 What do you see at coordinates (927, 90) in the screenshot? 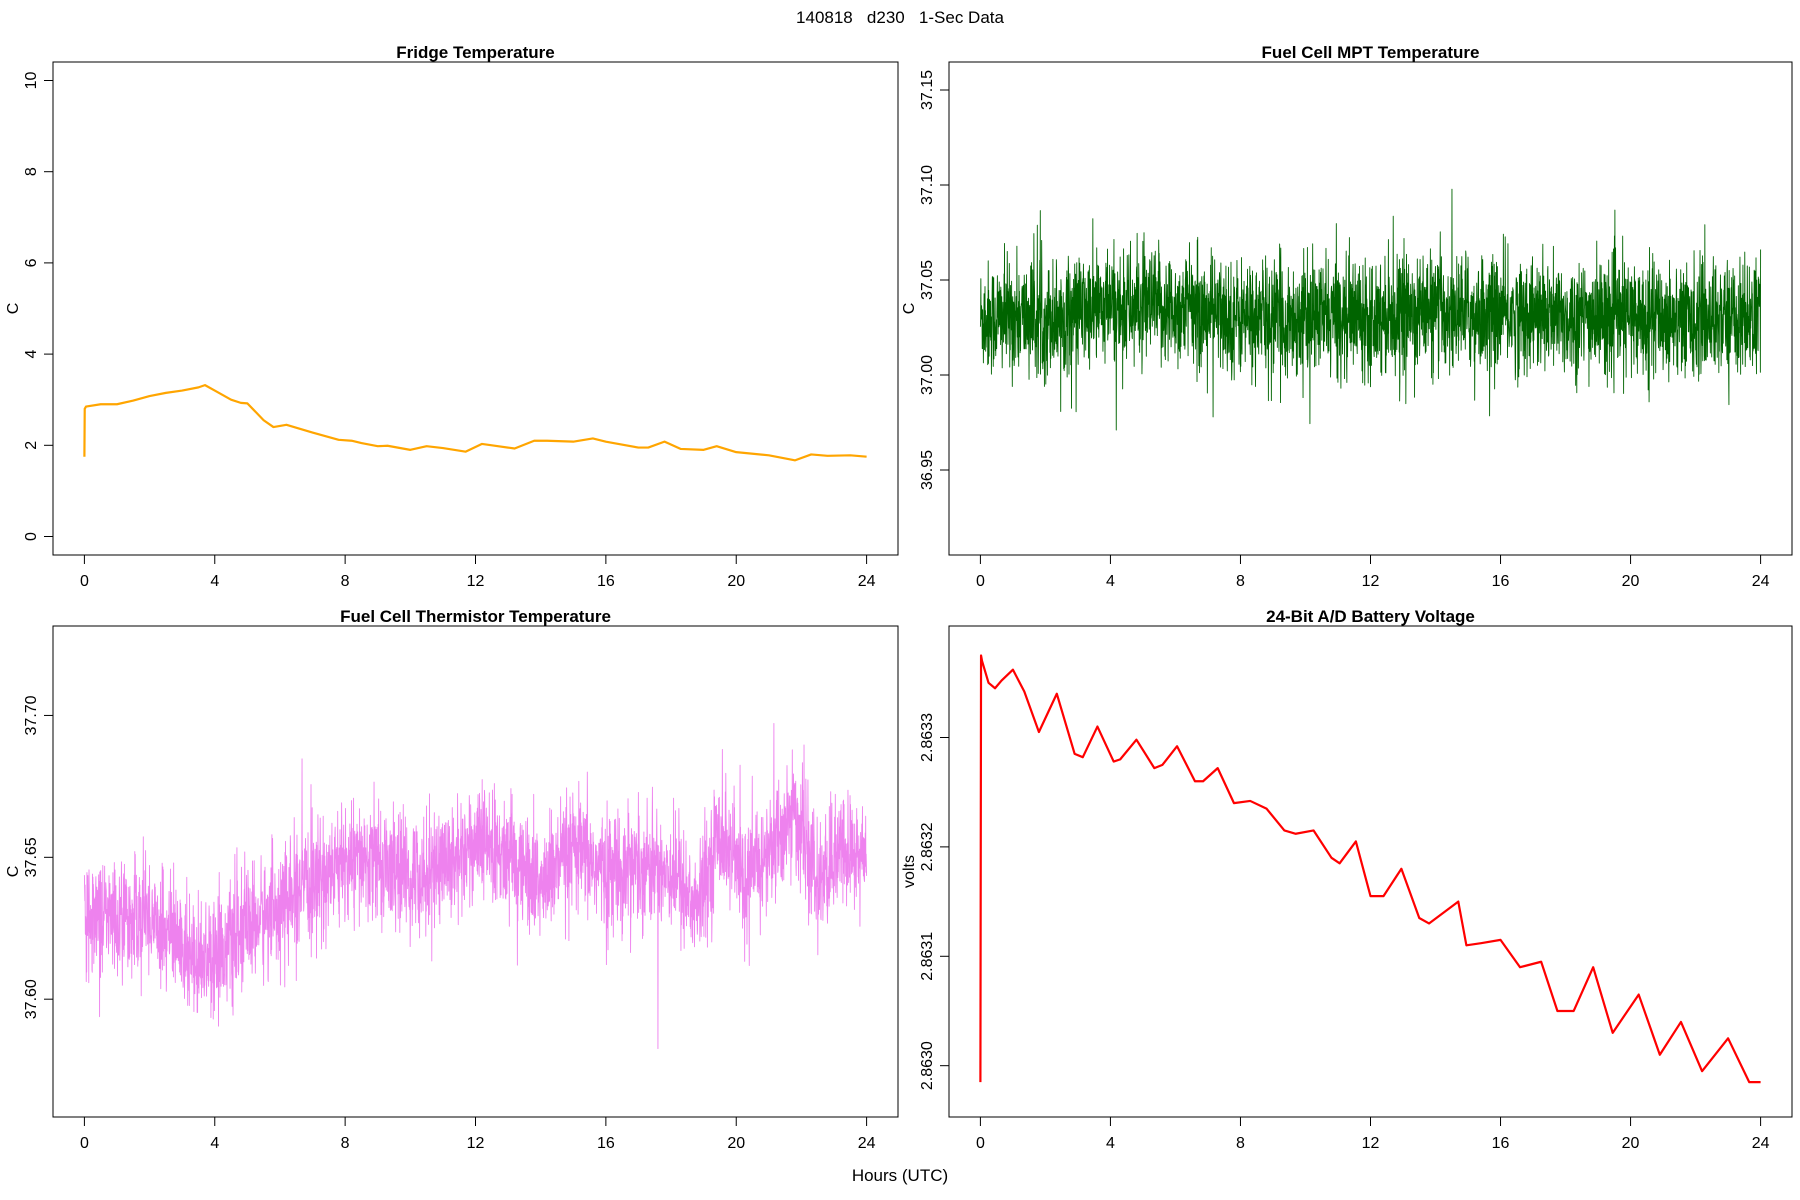
I see `y-tick-label: 37.15` at bounding box center [927, 90].